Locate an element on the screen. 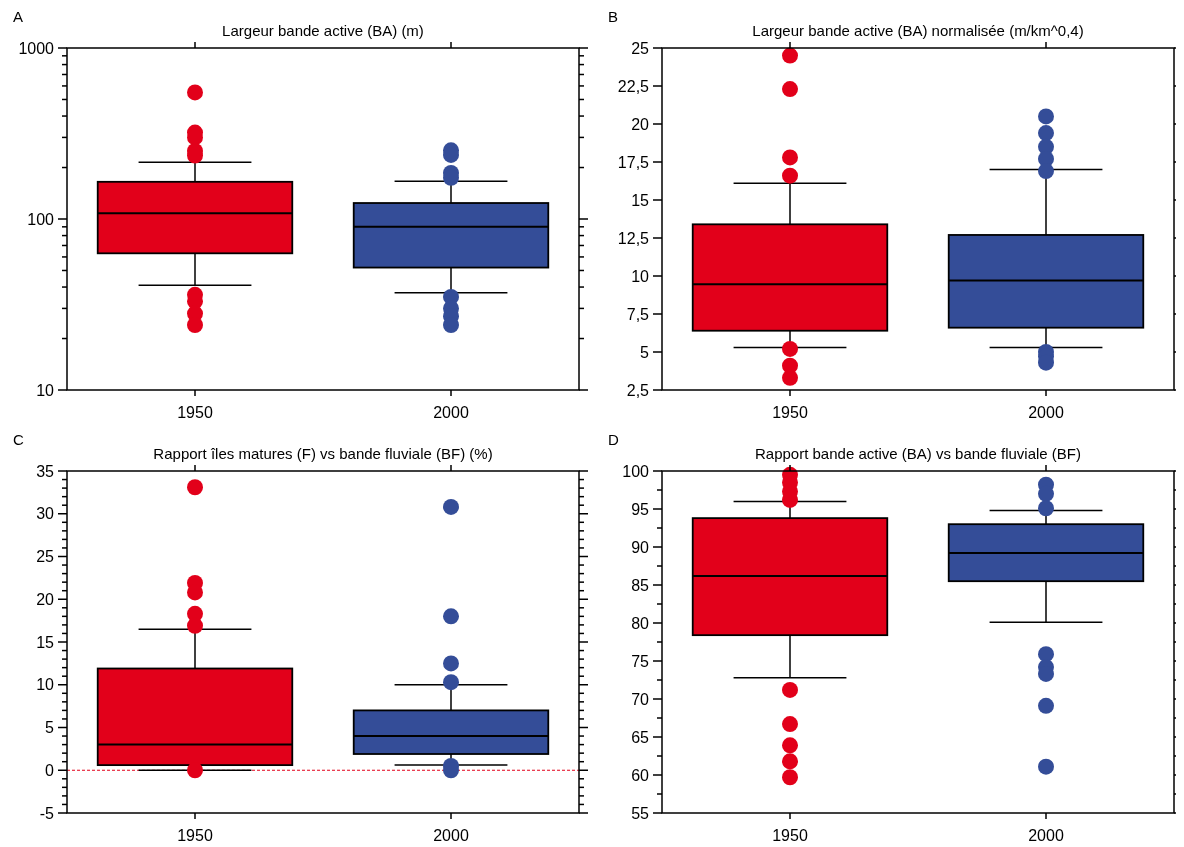 This screenshot has width=1184, height=847. text: C is located at coordinates (18, 439).